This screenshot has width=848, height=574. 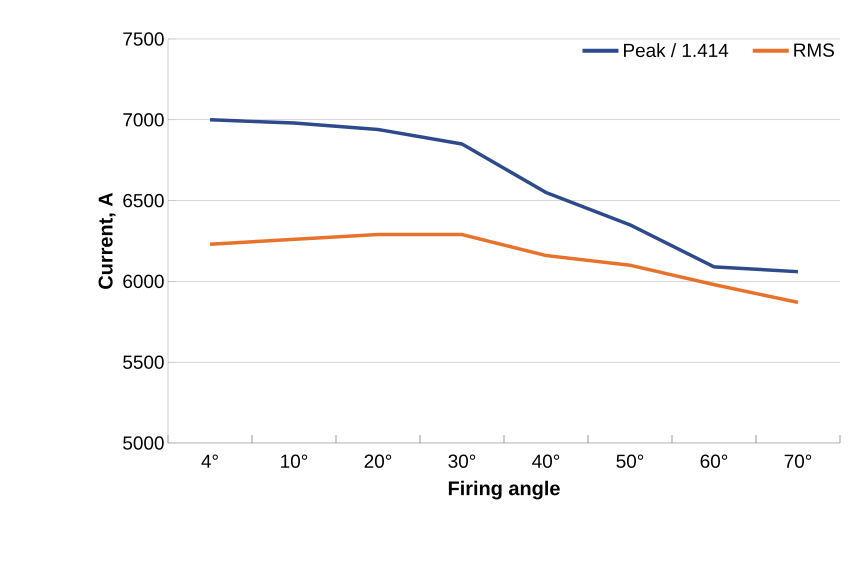 What do you see at coordinates (546, 461) in the screenshot?
I see `x-tick-label: 40°` at bounding box center [546, 461].